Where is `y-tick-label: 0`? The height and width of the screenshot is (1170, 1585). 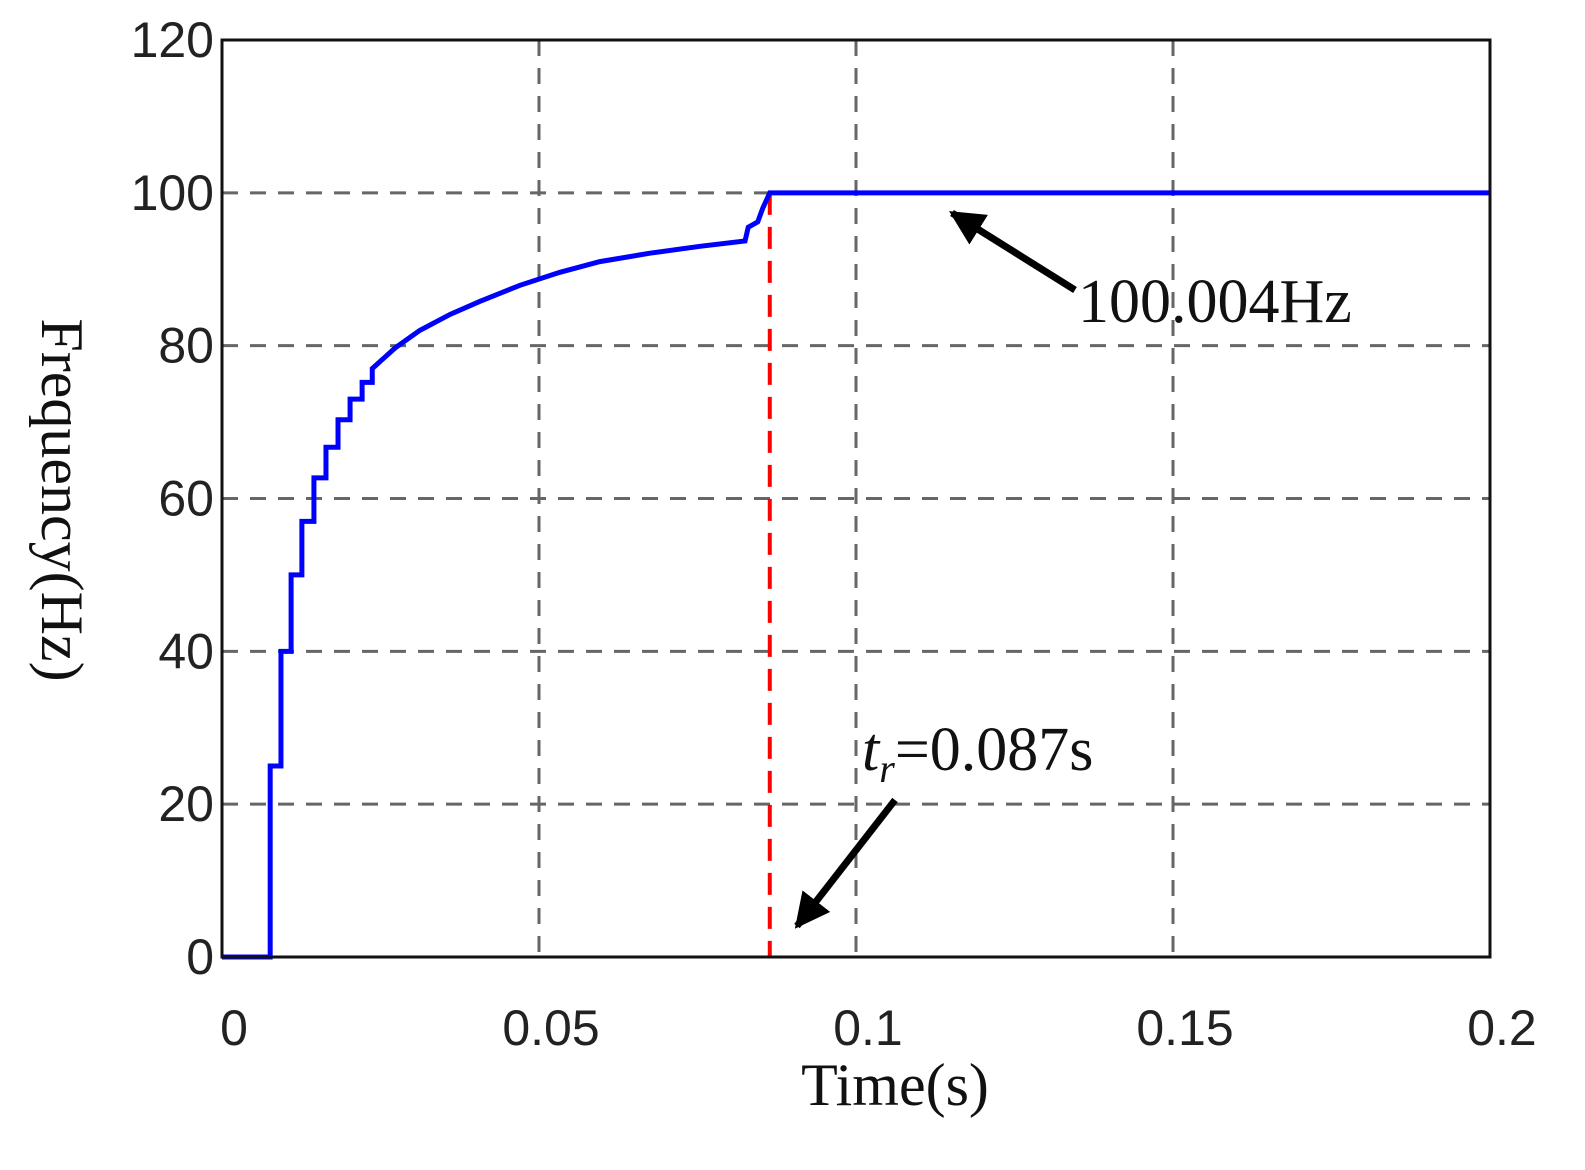 y-tick-label: 0 is located at coordinates (200, 957).